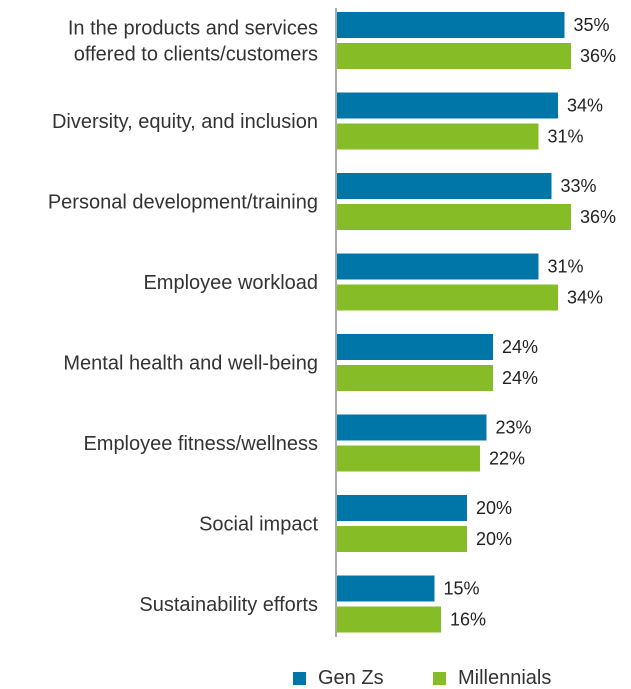 The width and height of the screenshot is (631, 689). What do you see at coordinates (592, 25) in the screenshot?
I see `value-label: 35%` at bounding box center [592, 25].